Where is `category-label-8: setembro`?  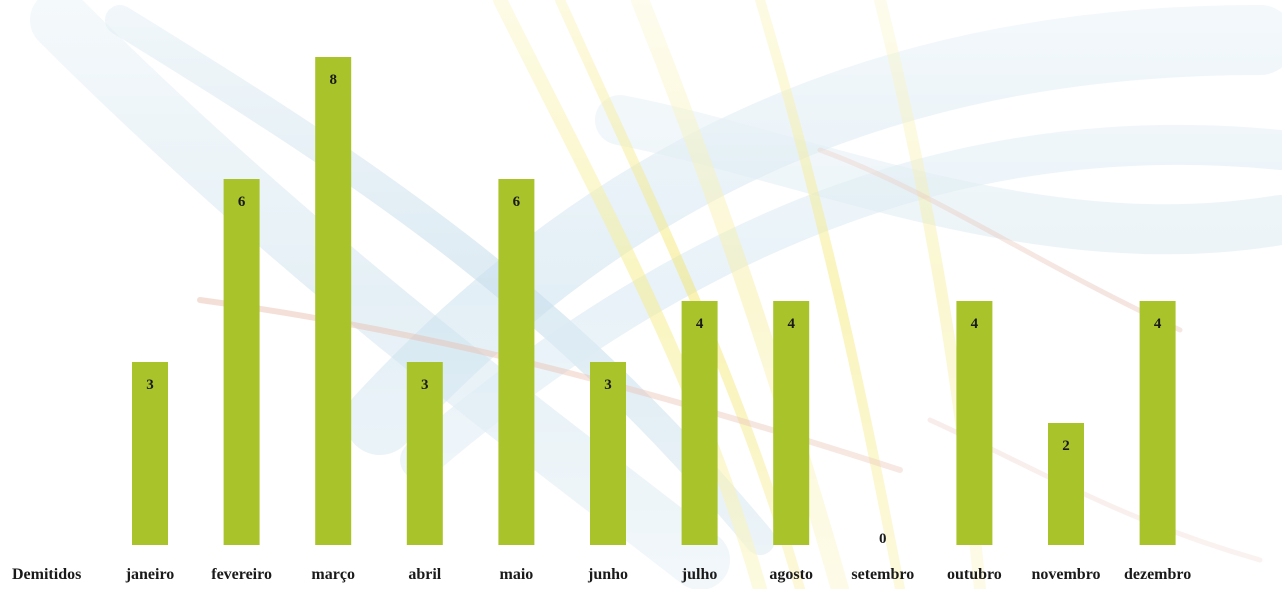
category-label-8: setembro is located at coordinates (882, 574).